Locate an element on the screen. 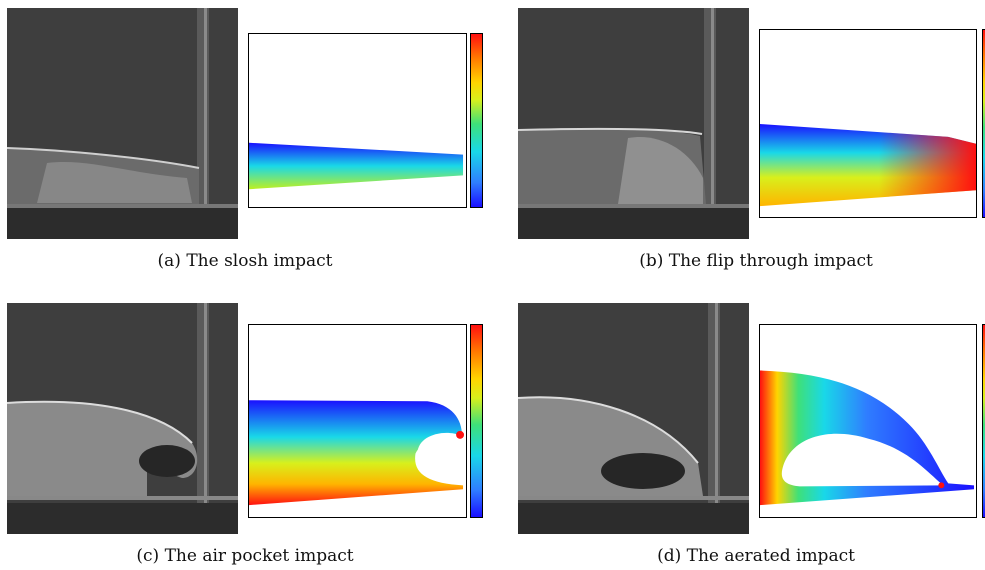 This screenshot has width=985, height=570. panel-c-caption: (c) The air pocket impact is located at coordinates (245, 556).